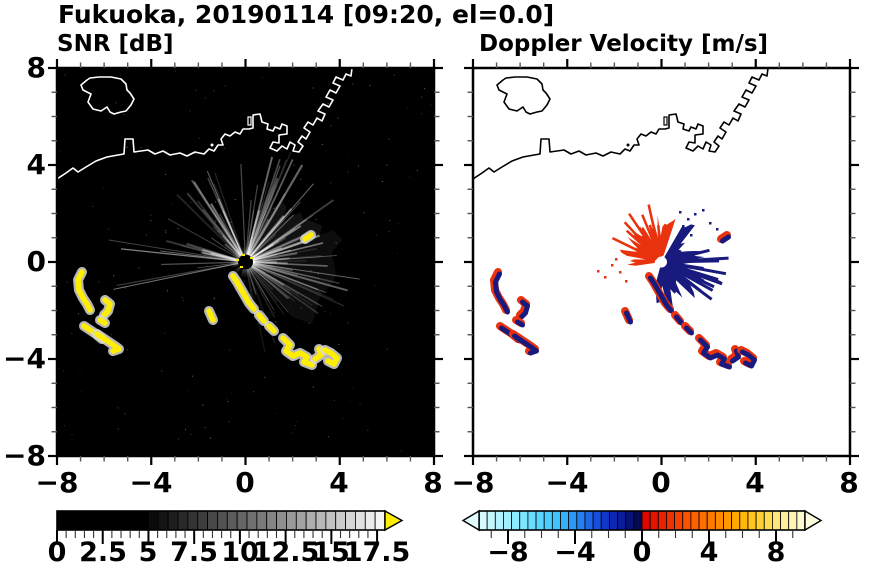 This screenshot has height=570, width=870. I want to click on colorbar-tick-label: 5, so click(148, 552).